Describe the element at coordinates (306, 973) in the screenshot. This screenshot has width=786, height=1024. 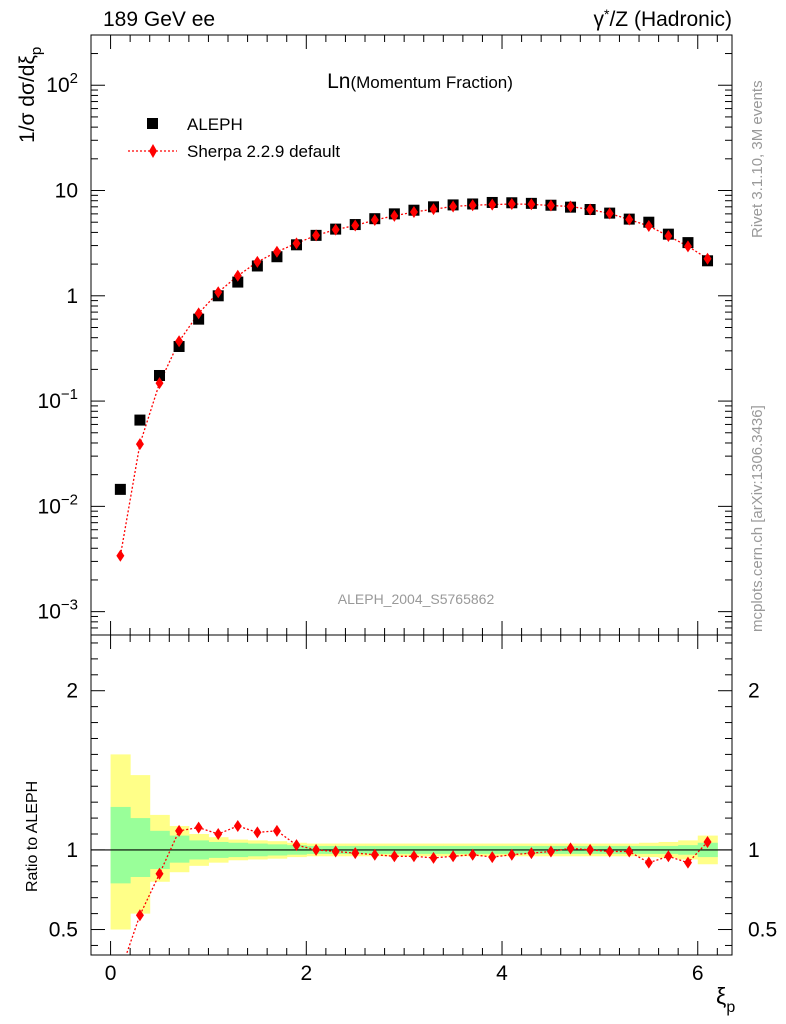
I see `x-tick-label: 2` at that location.